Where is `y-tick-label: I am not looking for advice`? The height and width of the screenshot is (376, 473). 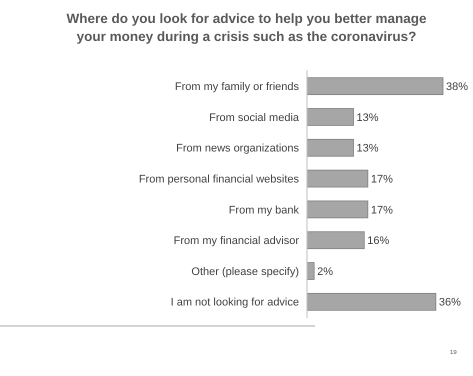
y-tick-label: I am not looking for advice is located at coordinates (234, 302).